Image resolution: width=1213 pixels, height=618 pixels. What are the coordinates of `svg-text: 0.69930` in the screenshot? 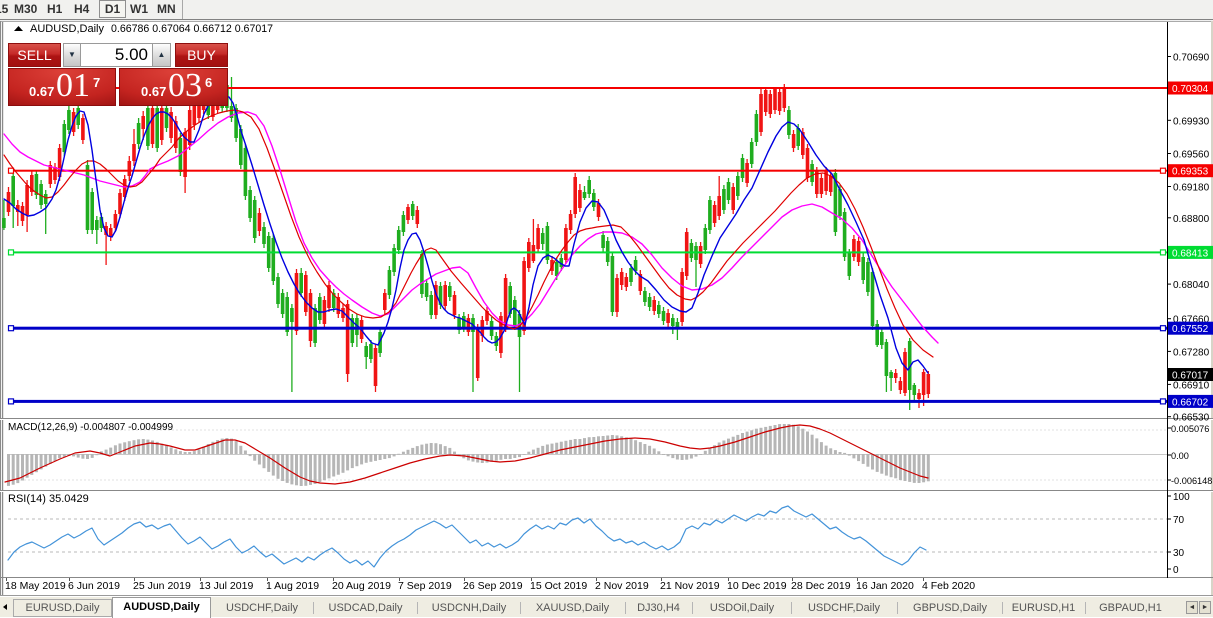 It's located at (1191, 121).